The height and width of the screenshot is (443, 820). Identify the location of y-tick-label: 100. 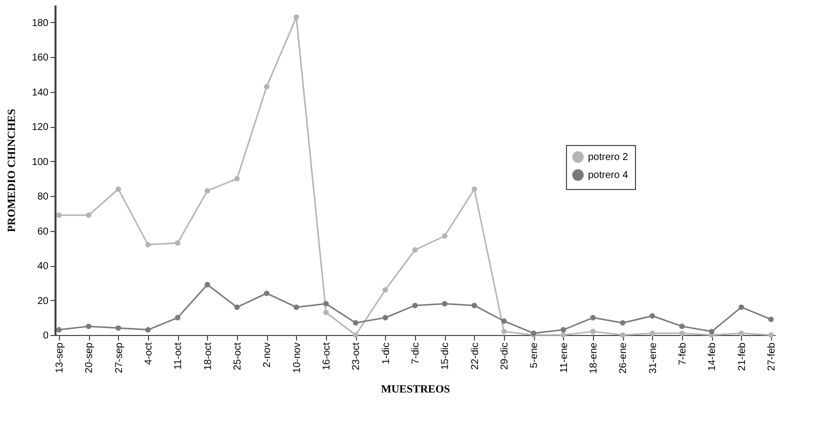
(40, 162).